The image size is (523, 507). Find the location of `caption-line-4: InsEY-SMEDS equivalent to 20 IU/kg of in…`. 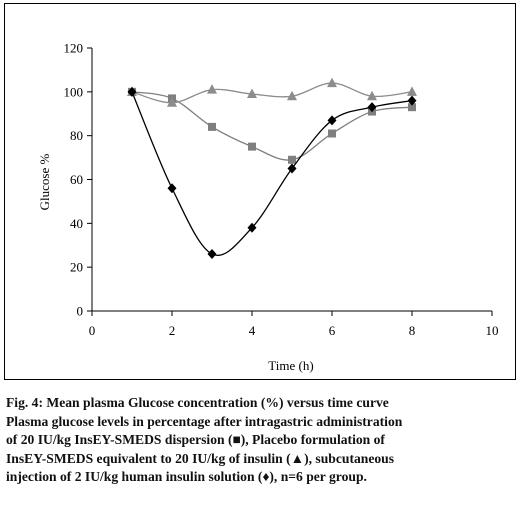

caption-line-4: InsEY-SMEDS equivalent to 20 IU/kg of in… is located at coordinates (200, 458).